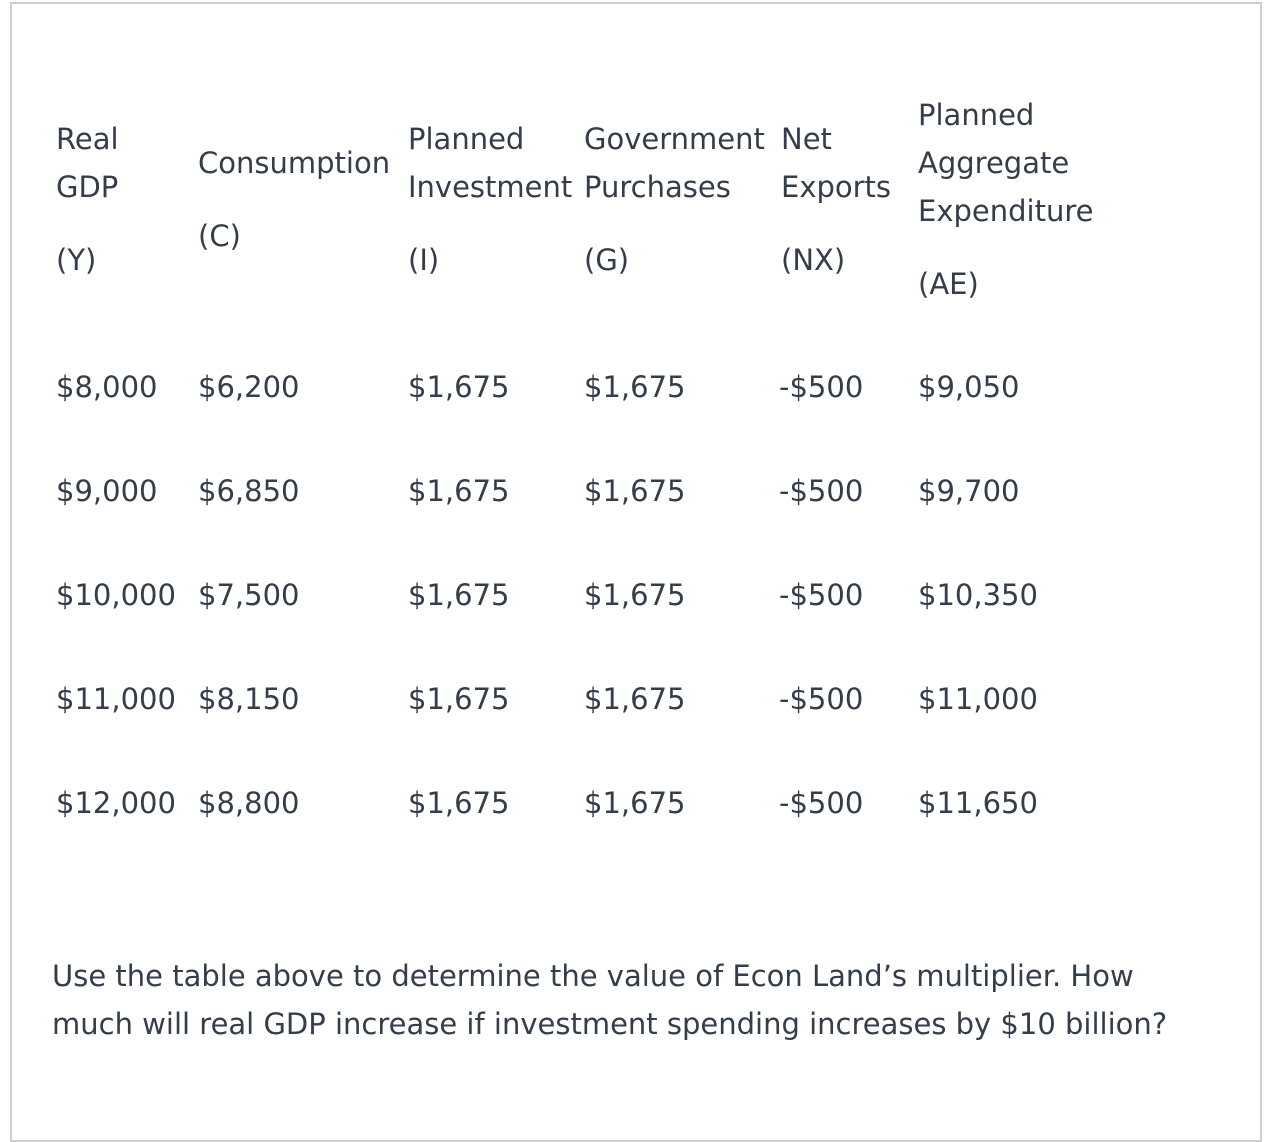 The width and height of the screenshot is (1278, 1142). I want to click on header-ae-line2: Aggregate, so click(994, 163).